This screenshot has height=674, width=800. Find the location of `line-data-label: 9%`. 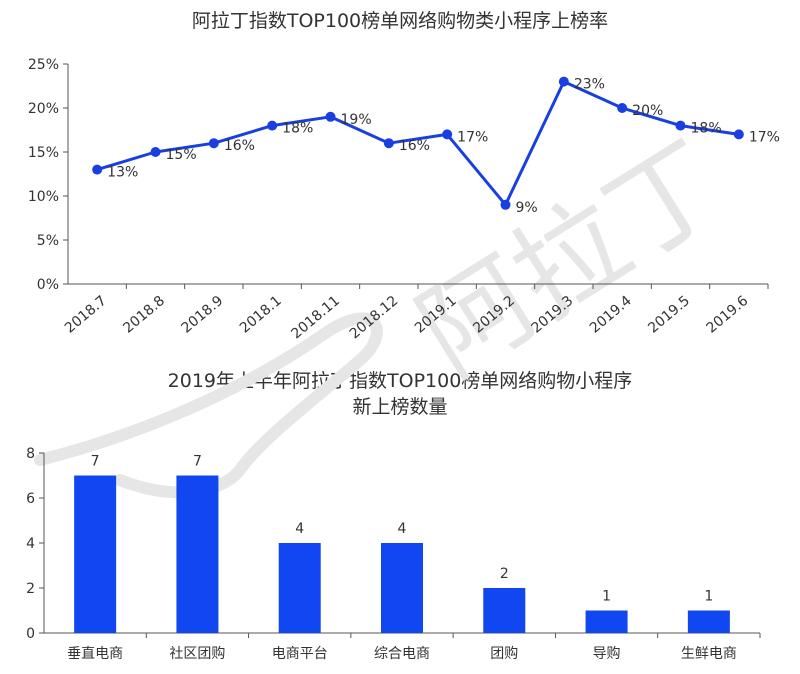

line-data-label: 9% is located at coordinates (527, 208).